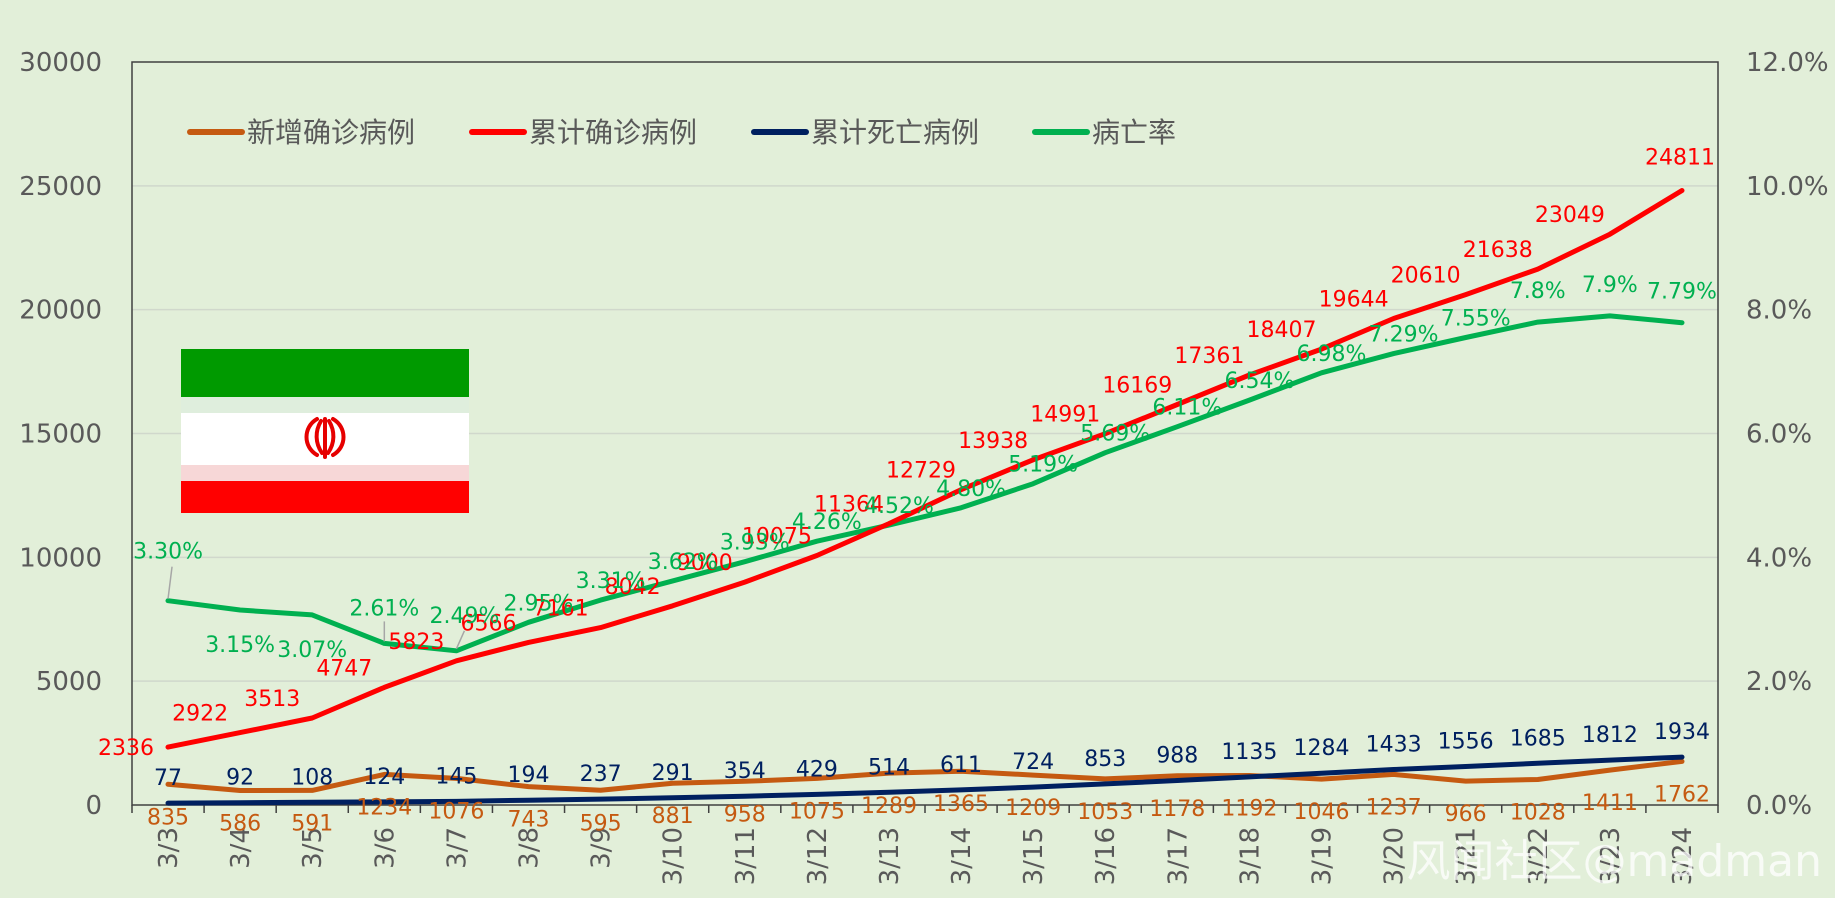 Image resolution: width=1835 pixels, height=898 pixels. I want to click on total-cases-label: 6566, so click(489, 623).